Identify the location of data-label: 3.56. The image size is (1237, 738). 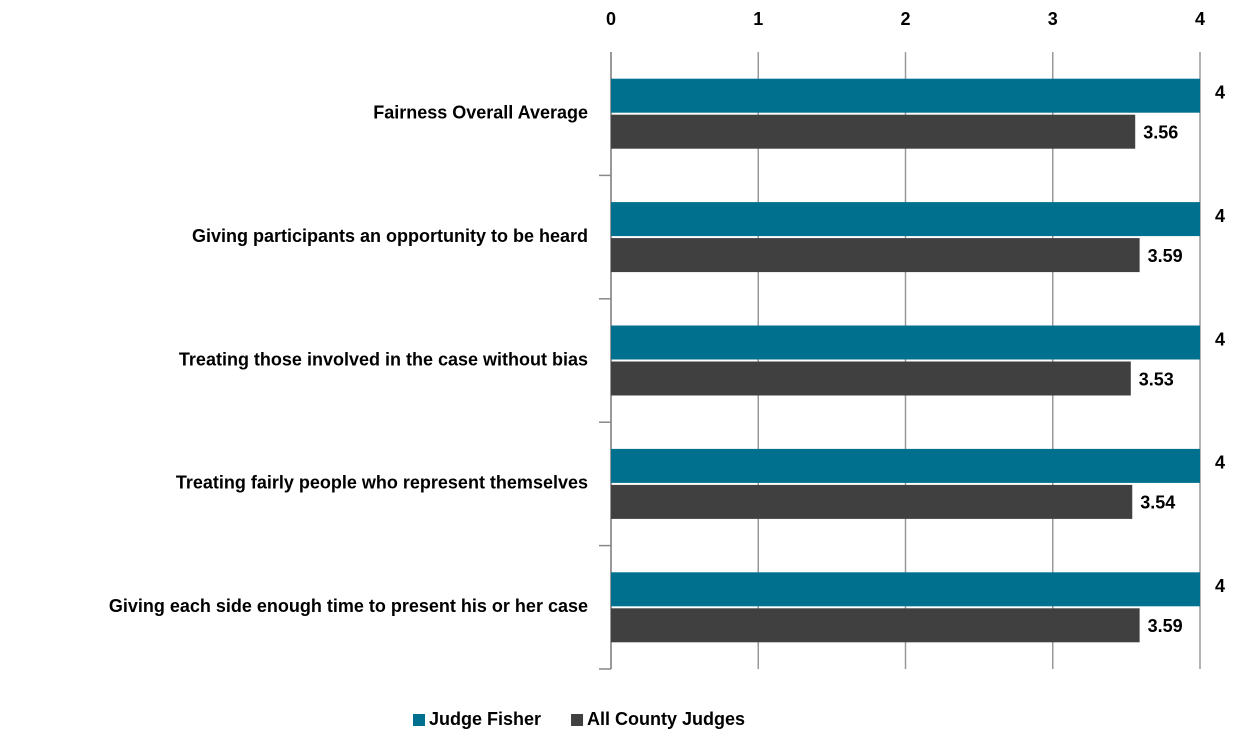
(1160, 132).